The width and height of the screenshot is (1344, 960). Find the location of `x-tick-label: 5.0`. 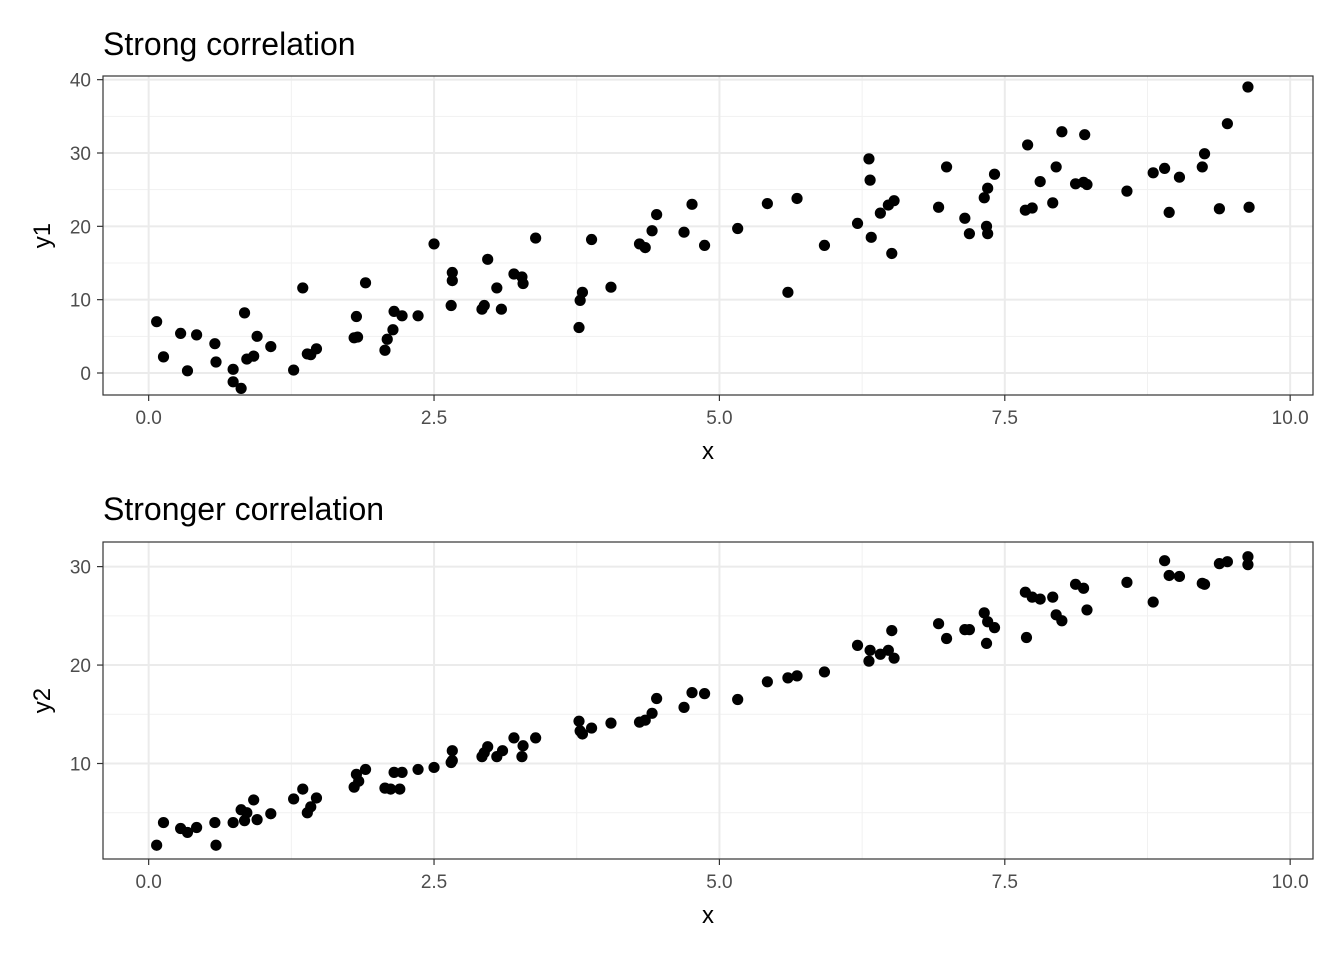

x-tick-label: 5.0 is located at coordinates (719, 882).